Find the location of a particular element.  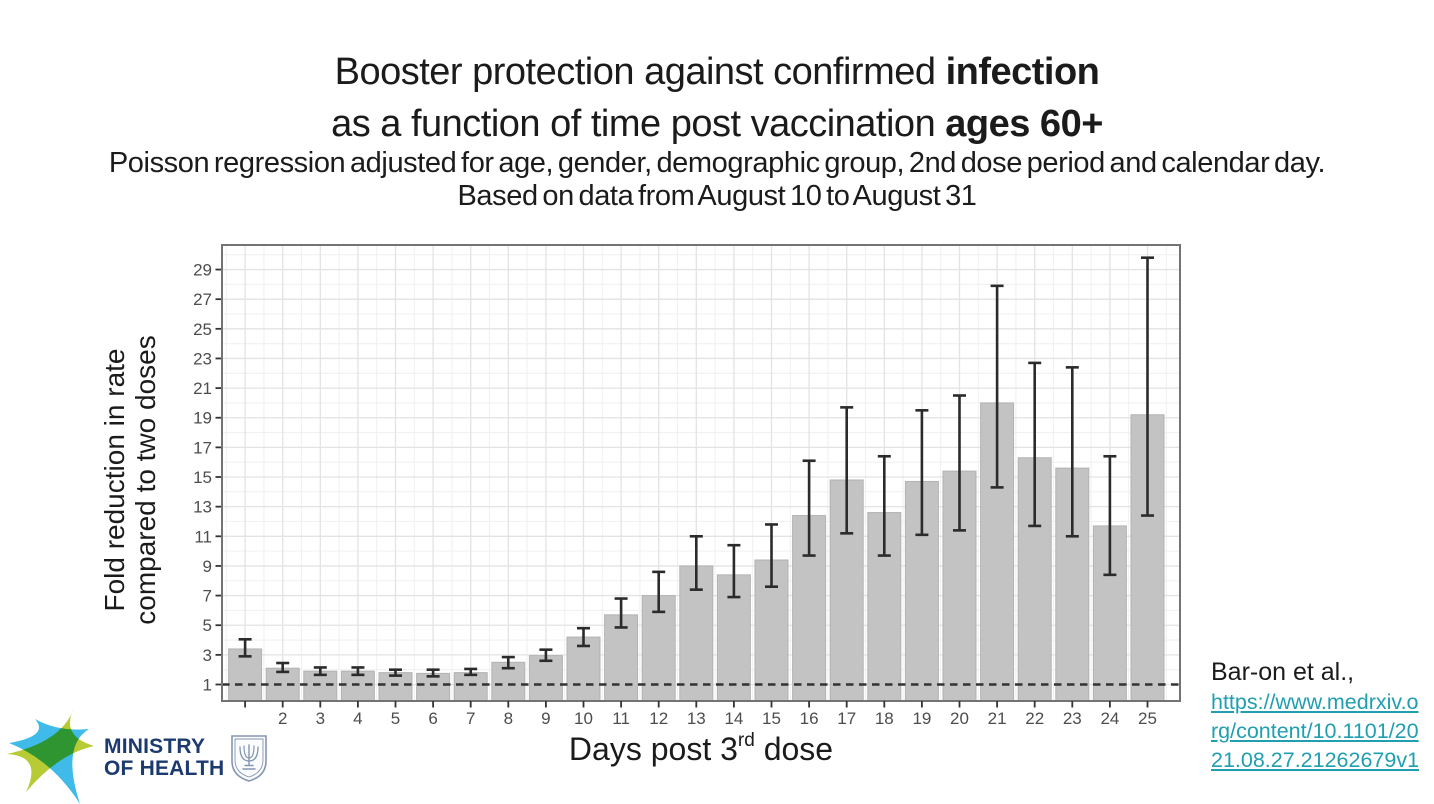

x-tick-label: 12 is located at coordinates (658, 718).